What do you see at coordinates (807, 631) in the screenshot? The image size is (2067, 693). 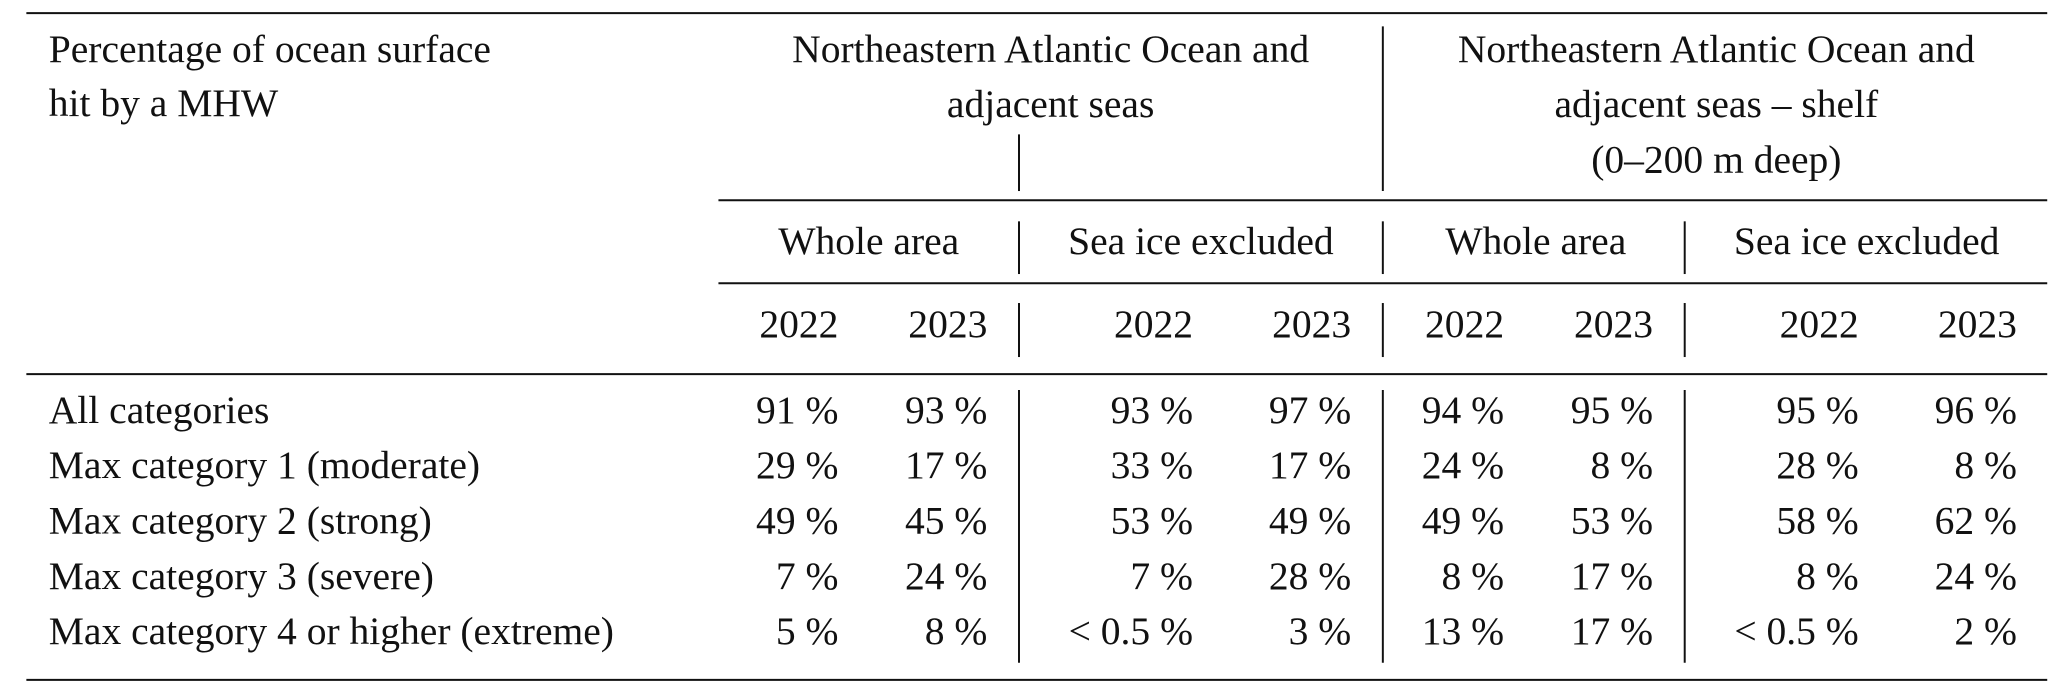 I see `cell: 5 %` at bounding box center [807, 631].